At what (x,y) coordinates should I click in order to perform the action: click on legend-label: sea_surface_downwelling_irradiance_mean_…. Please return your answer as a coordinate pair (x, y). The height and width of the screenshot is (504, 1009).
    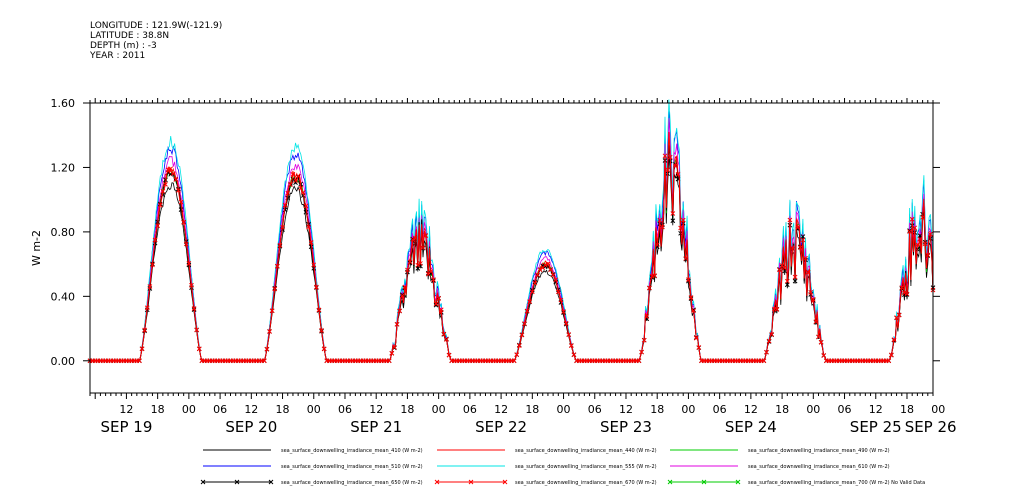
    Looking at the image, I should click on (819, 467).